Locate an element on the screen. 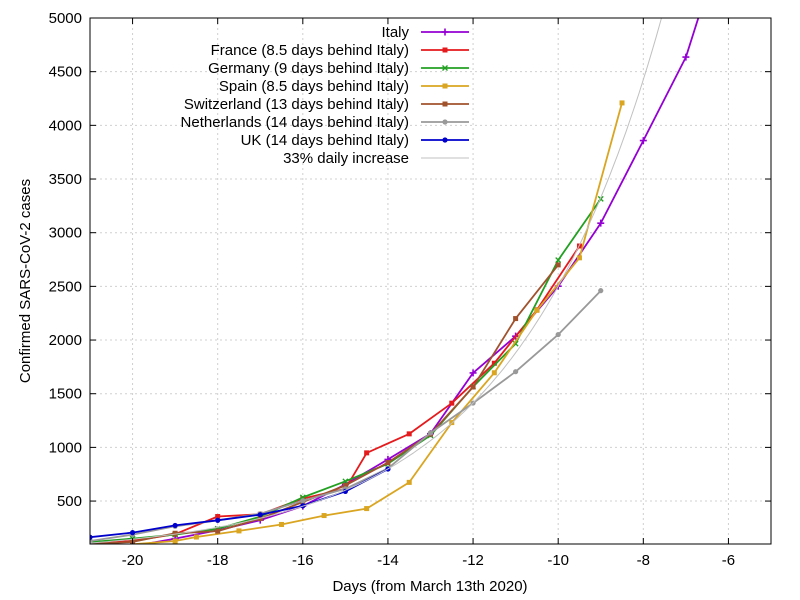 The height and width of the screenshot is (600, 800). x-tick-label: -14 is located at coordinates (388, 560).